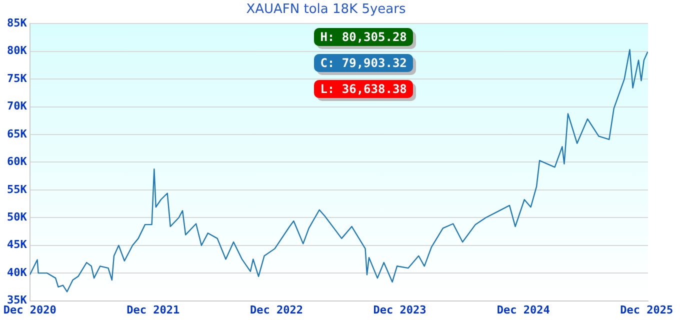  What do you see at coordinates (17, 217) in the screenshot?
I see `y-tick-label: 50K` at bounding box center [17, 217].